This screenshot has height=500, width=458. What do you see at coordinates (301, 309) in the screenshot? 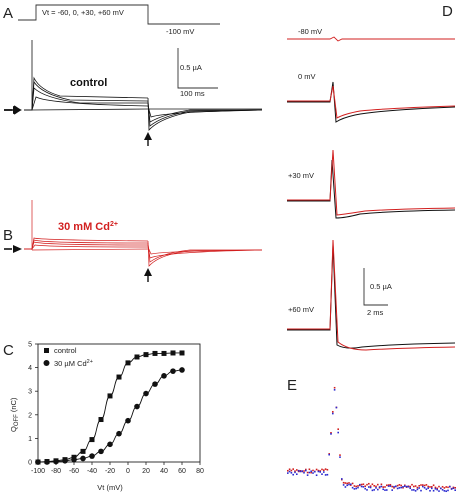
I see `trace-label-60: +60 mV` at bounding box center [301, 309].